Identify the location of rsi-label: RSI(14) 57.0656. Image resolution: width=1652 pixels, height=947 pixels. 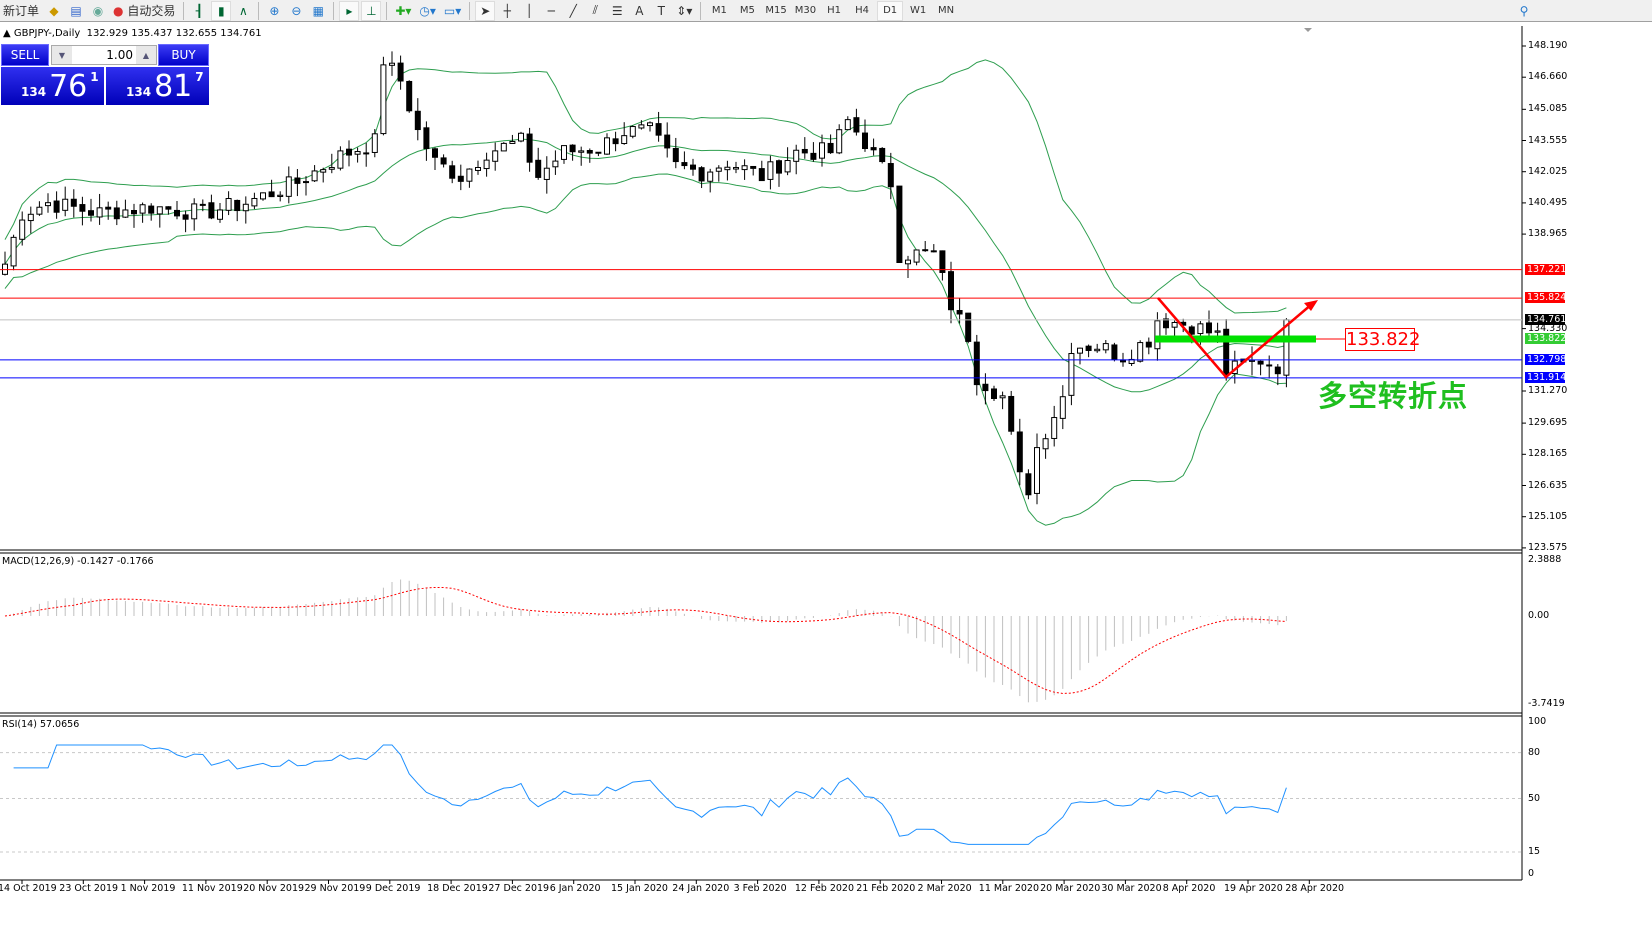
(41, 724).